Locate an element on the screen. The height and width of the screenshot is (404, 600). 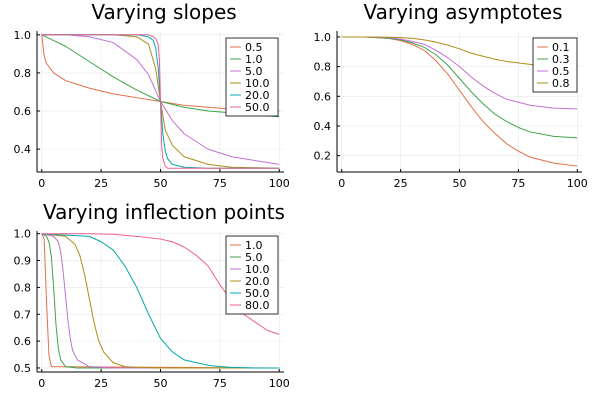
series-line-80.0 is located at coordinates (160, 284).